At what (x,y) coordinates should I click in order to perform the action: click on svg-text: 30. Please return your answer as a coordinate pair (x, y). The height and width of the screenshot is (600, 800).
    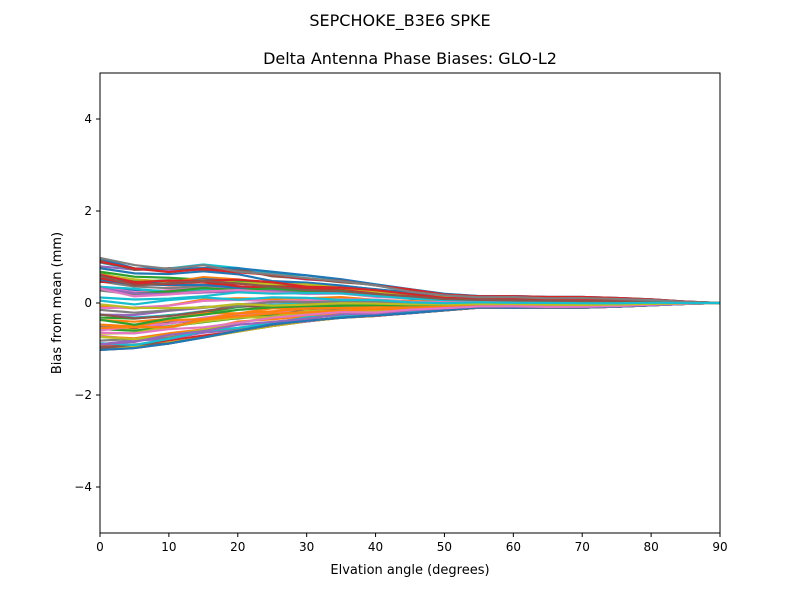
    Looking at the image, I should click on (306, 547).